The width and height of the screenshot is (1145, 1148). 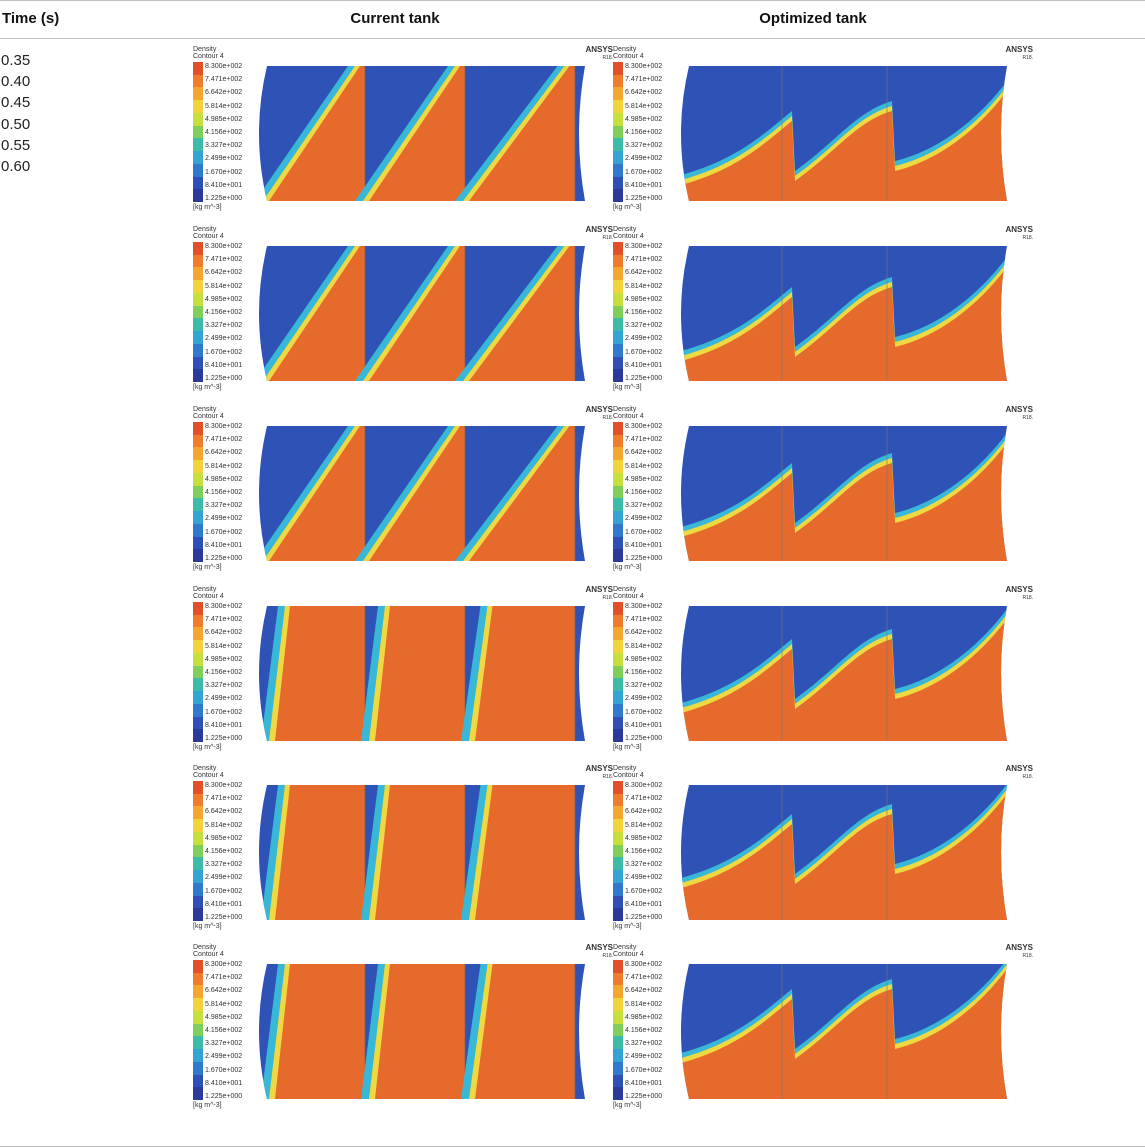 I want to click on column-header-time: Time (s), so click(x=31, y=18).